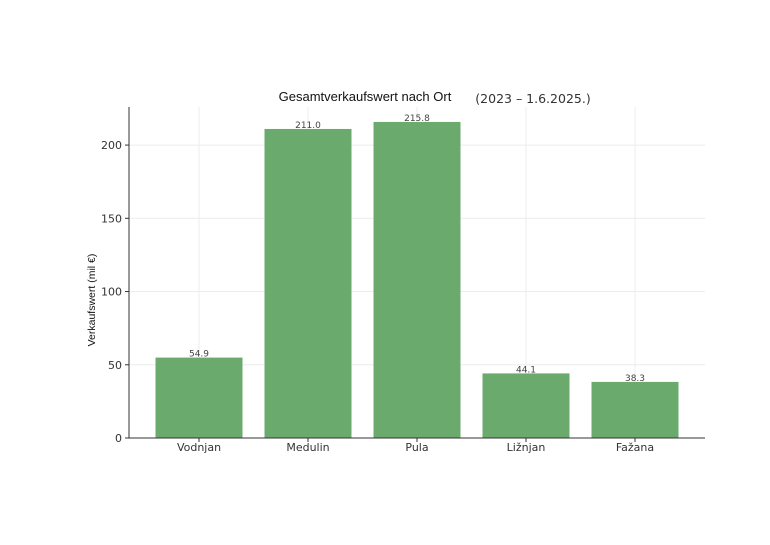 This screenshot has height=545, width=770. Describe the element at coordinates (532, 98) in the screenshot. I see `chart-subtitle: (2023 – 1.6.2025.)` at that location.